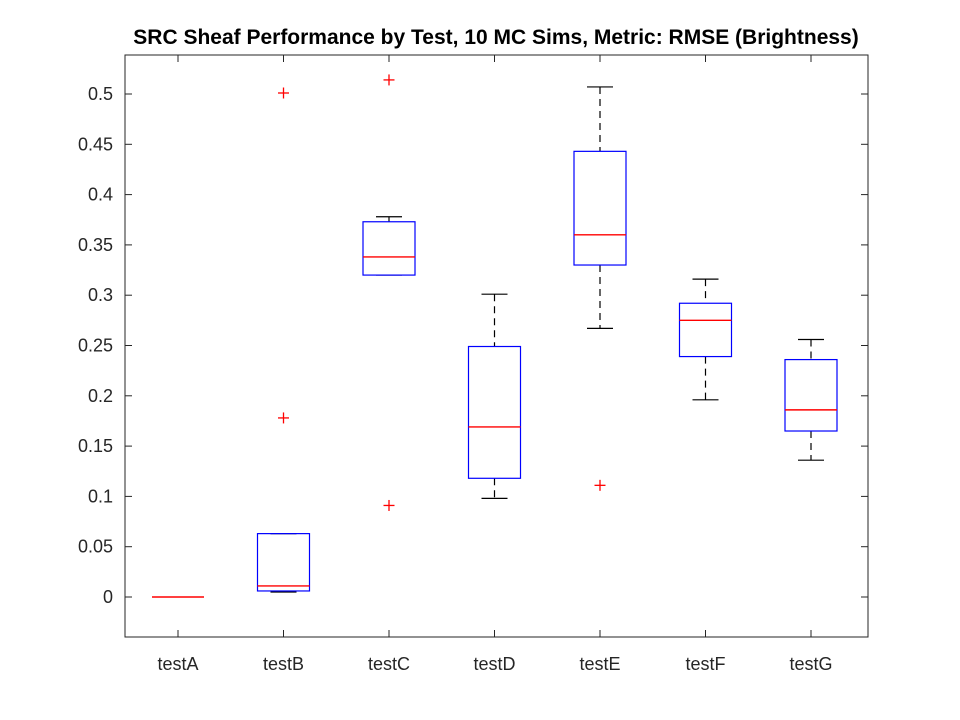 Image resolution: width=960 pixels, height=720 pixels. What do you see at coordinates (95, 245) in the screenshot?
I see `y-tick-label: 0.35` at bounding box center [95, 245].